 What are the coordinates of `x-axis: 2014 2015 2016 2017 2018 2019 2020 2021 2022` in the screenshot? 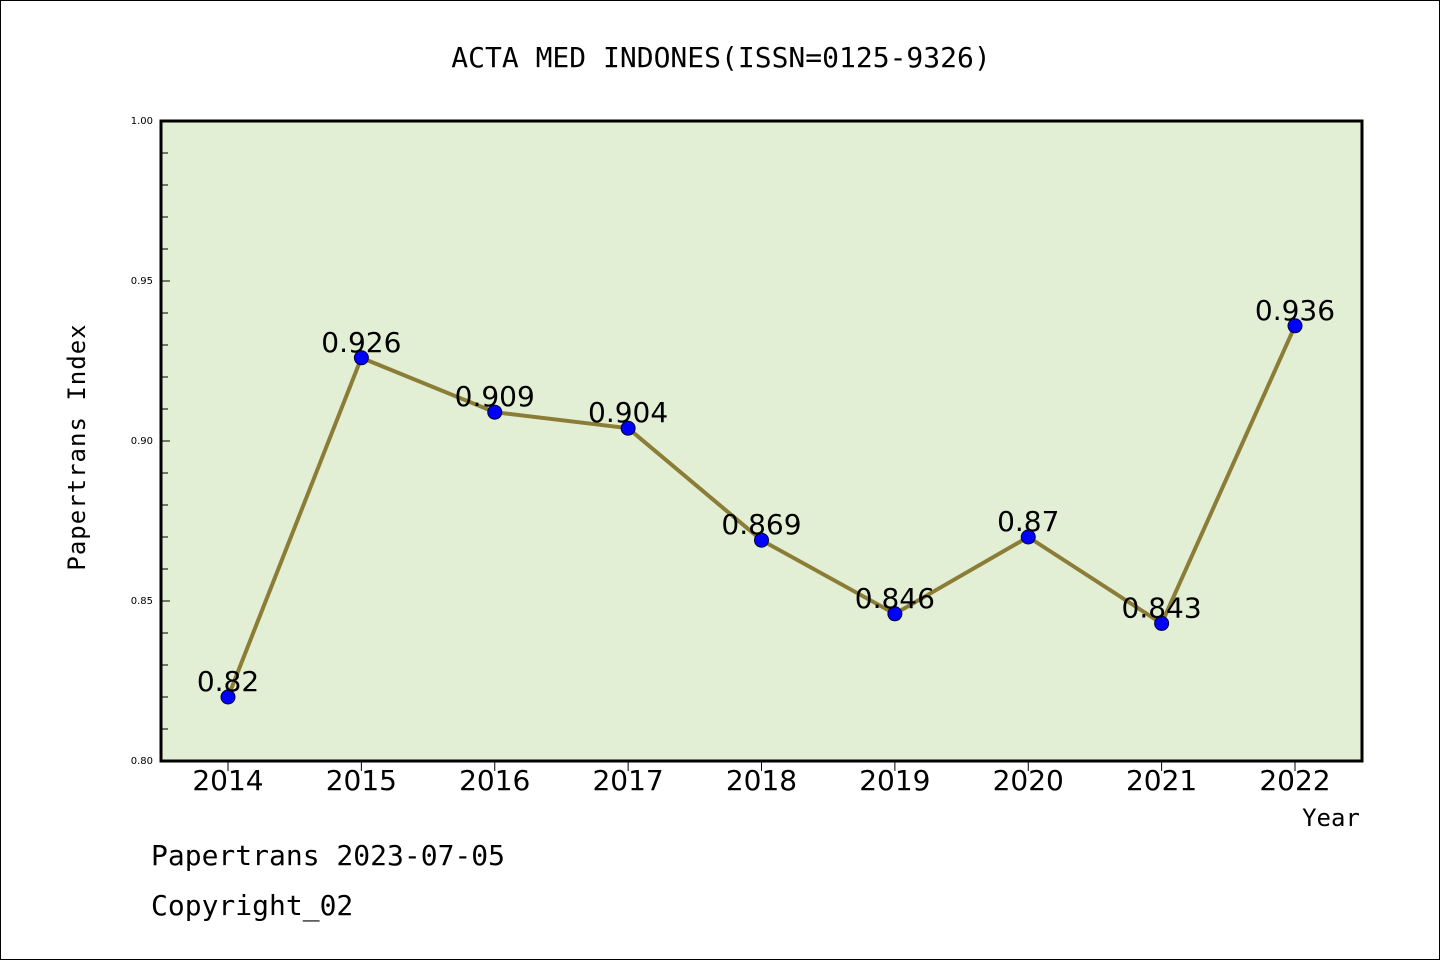 It's located at (761, 779).